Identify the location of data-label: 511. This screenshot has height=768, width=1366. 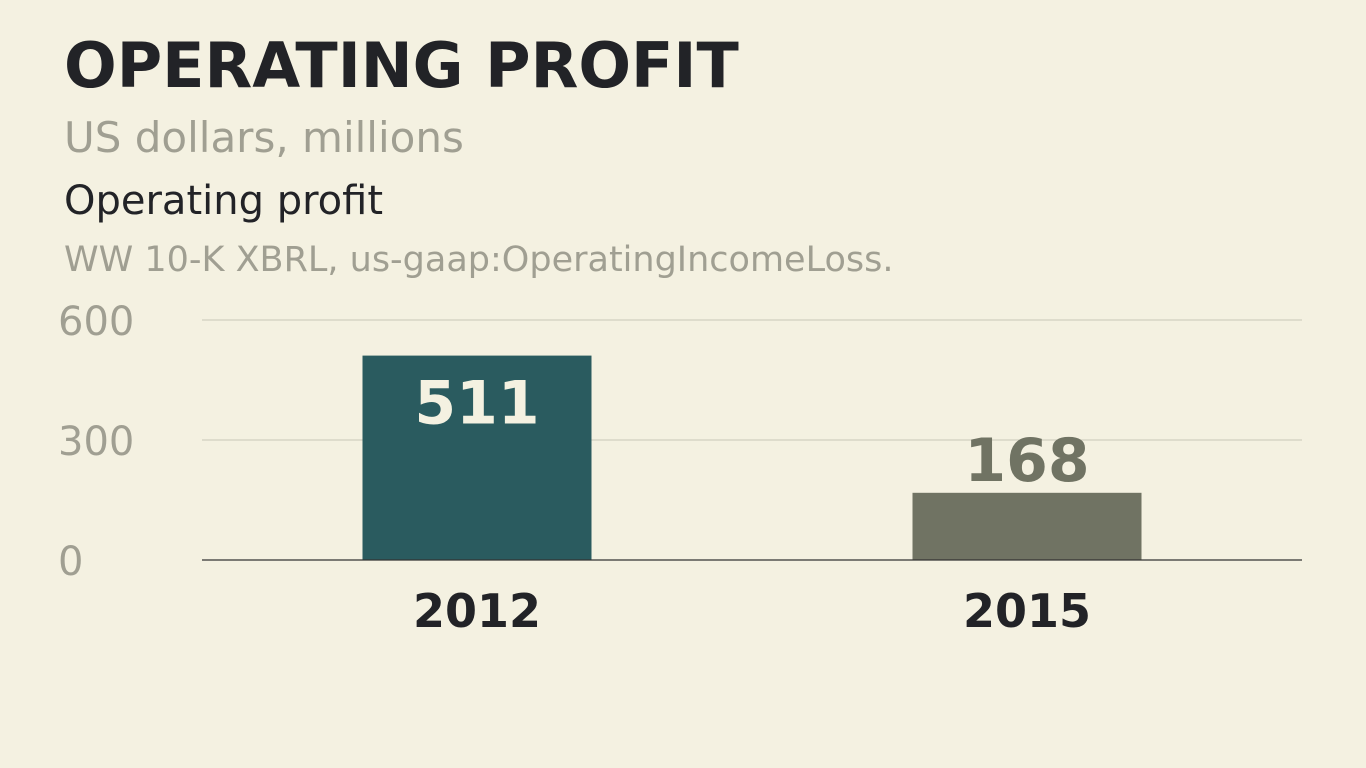
(476, 404).